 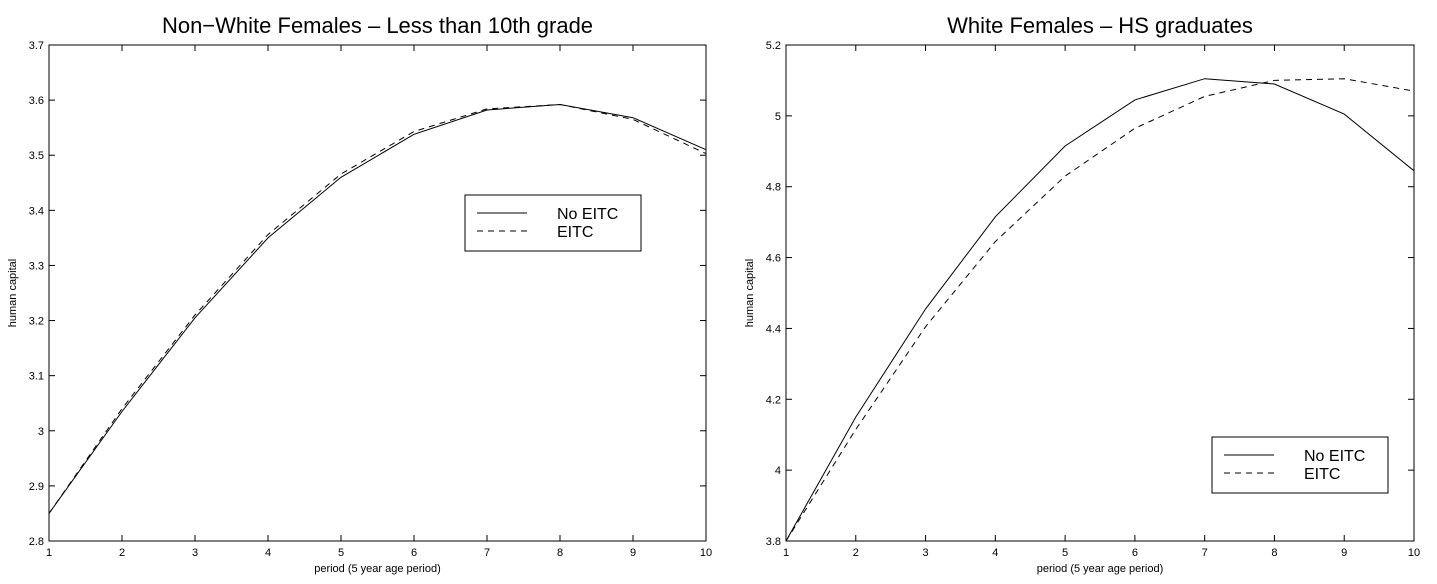 I want to click on y-tick-label: 3.4, so click(x=36, y=211).